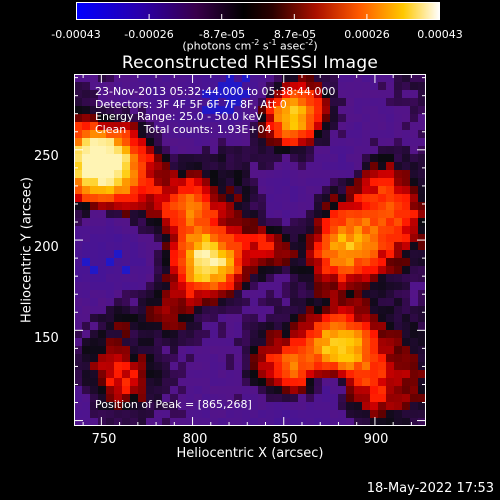  What do you see at coordinates (27, 250) in the screenshot?
I see `y-axis-label: Heliocentric Y (arcsec)` at bounding box center [27, 250].